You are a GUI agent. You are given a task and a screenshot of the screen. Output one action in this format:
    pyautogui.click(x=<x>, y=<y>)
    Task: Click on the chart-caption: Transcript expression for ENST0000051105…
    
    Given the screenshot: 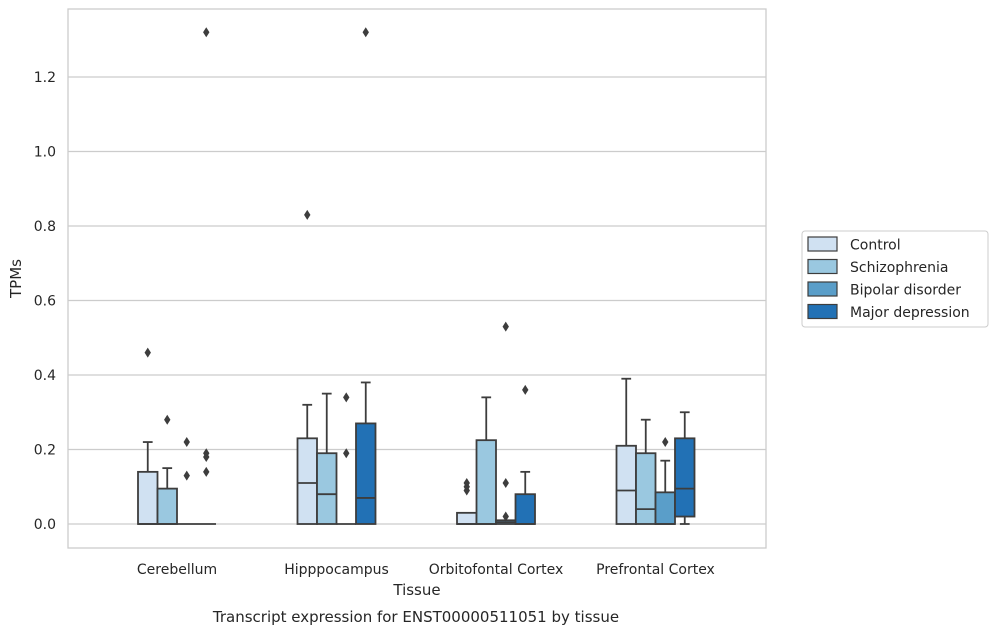 What is the action you would take?
    pyautogui.click(x=415, y=617)
    